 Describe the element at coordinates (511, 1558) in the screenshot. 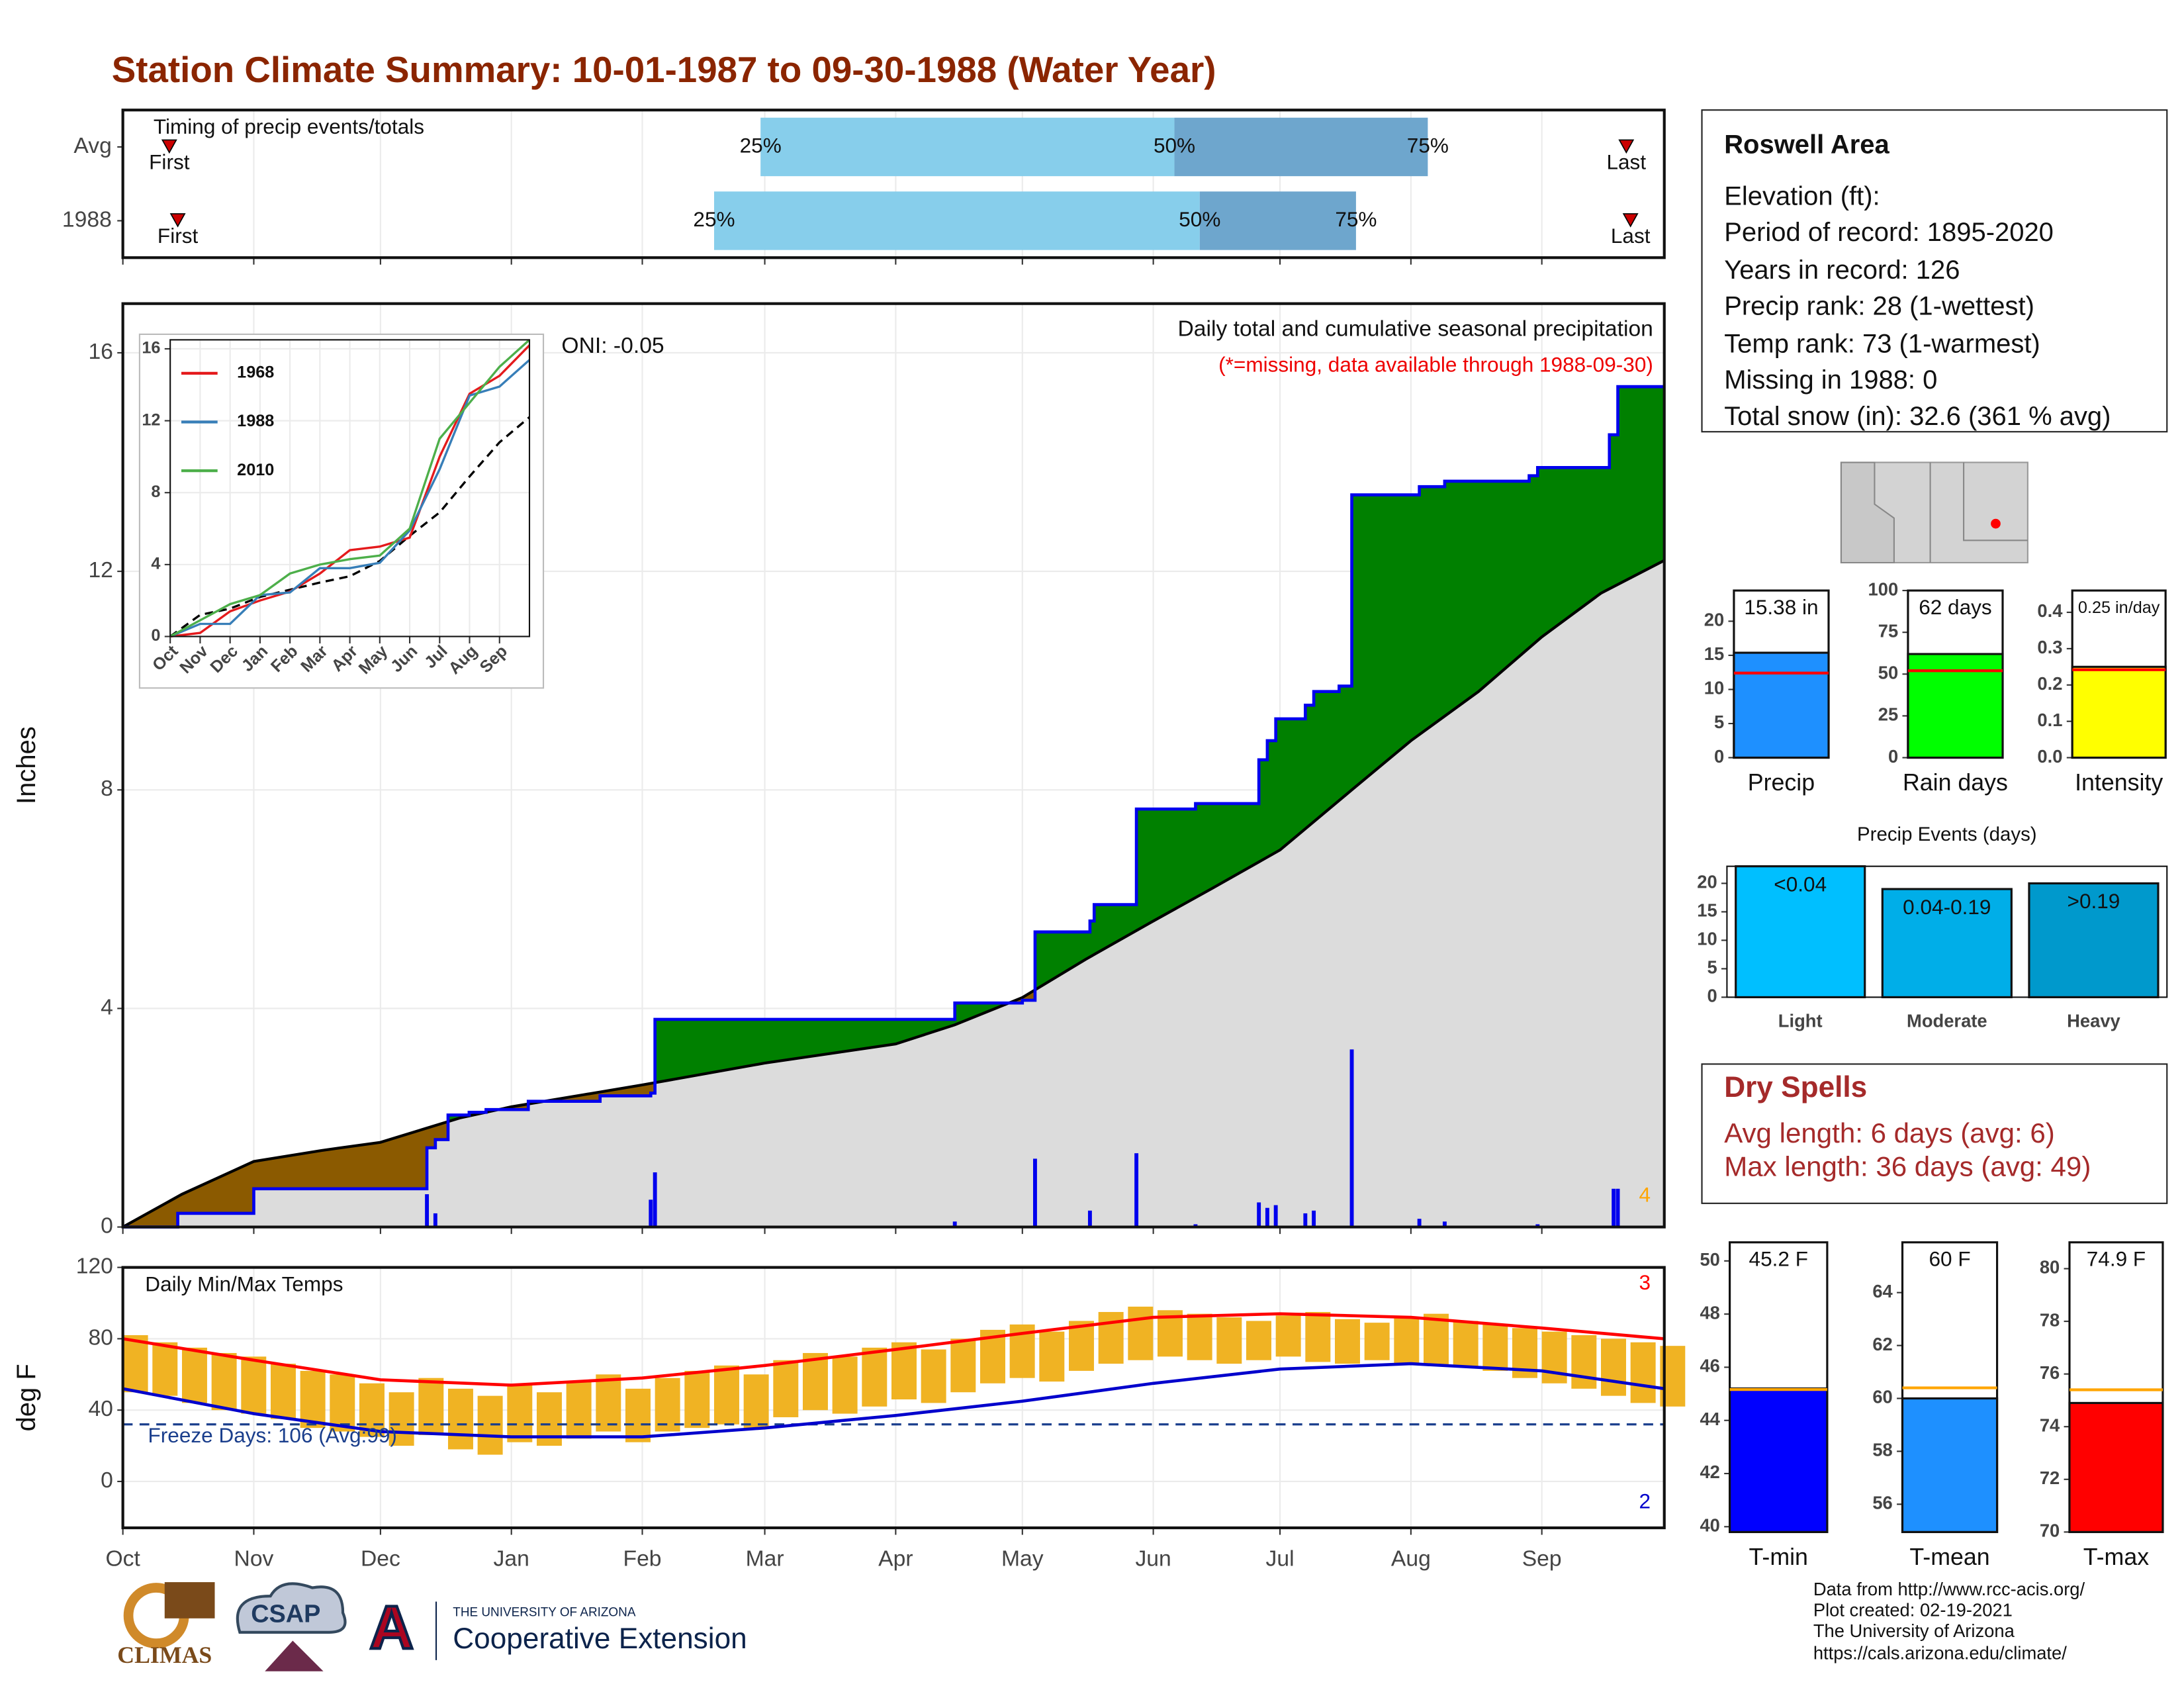

I see `x-tick-label: Jan` at that location.